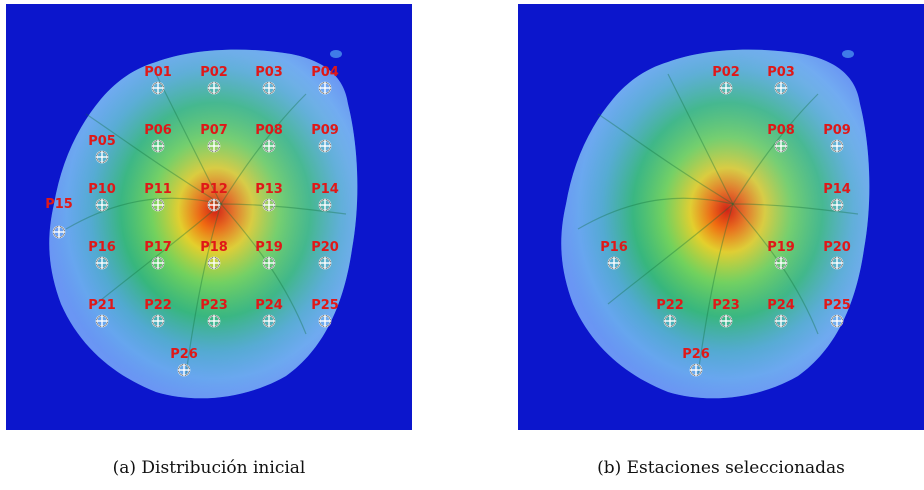 The height and width of the screenshot is (490, 924). I want to click on station-marker-p01-icon, so click(158, 88).